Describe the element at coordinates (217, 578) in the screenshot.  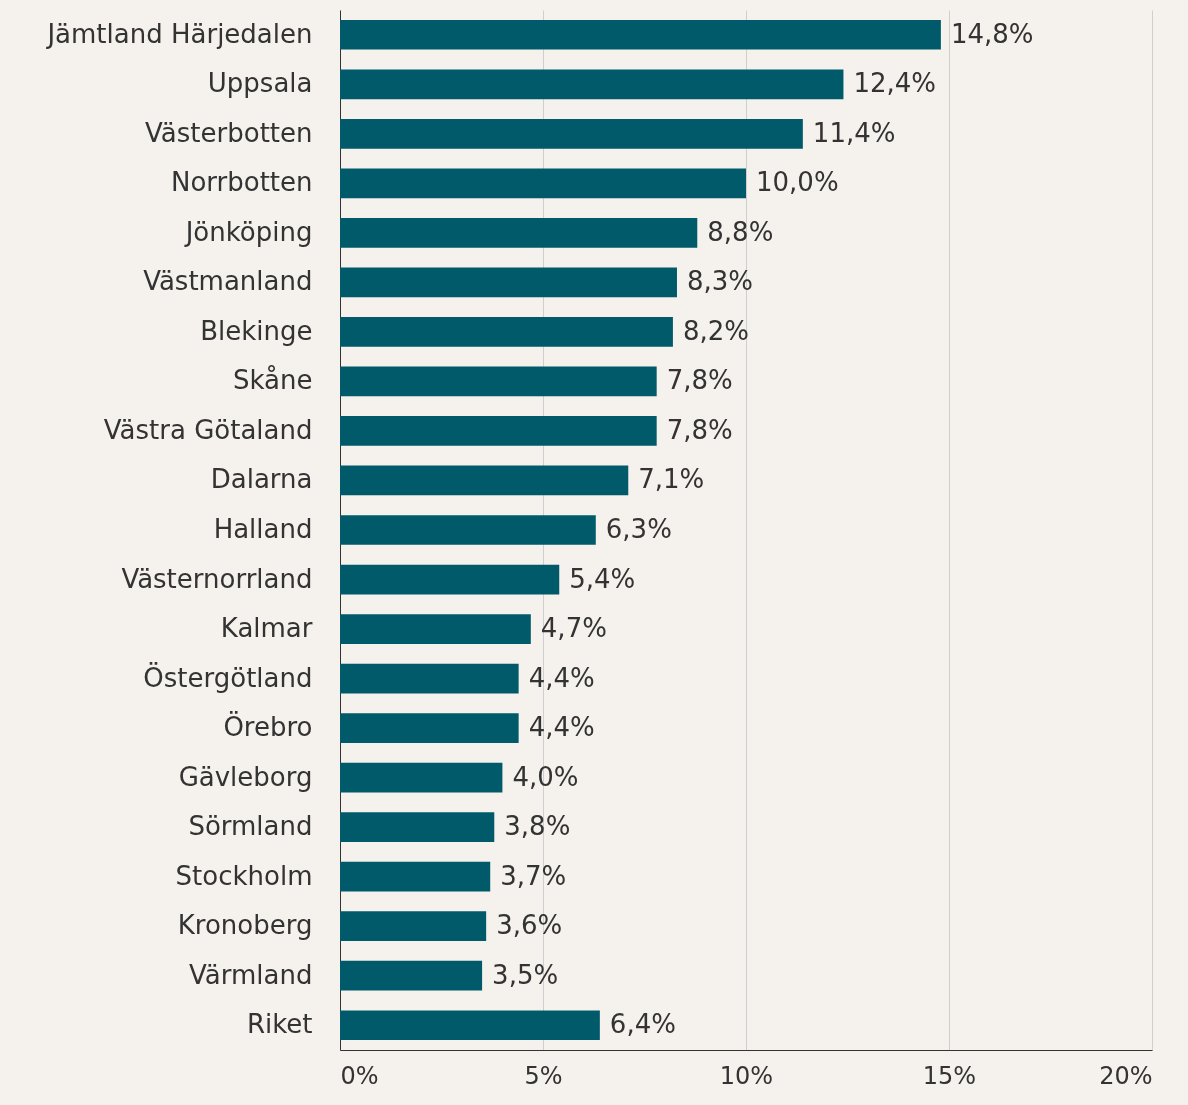
I see `y-tick-label: Västernorrland` at that location.